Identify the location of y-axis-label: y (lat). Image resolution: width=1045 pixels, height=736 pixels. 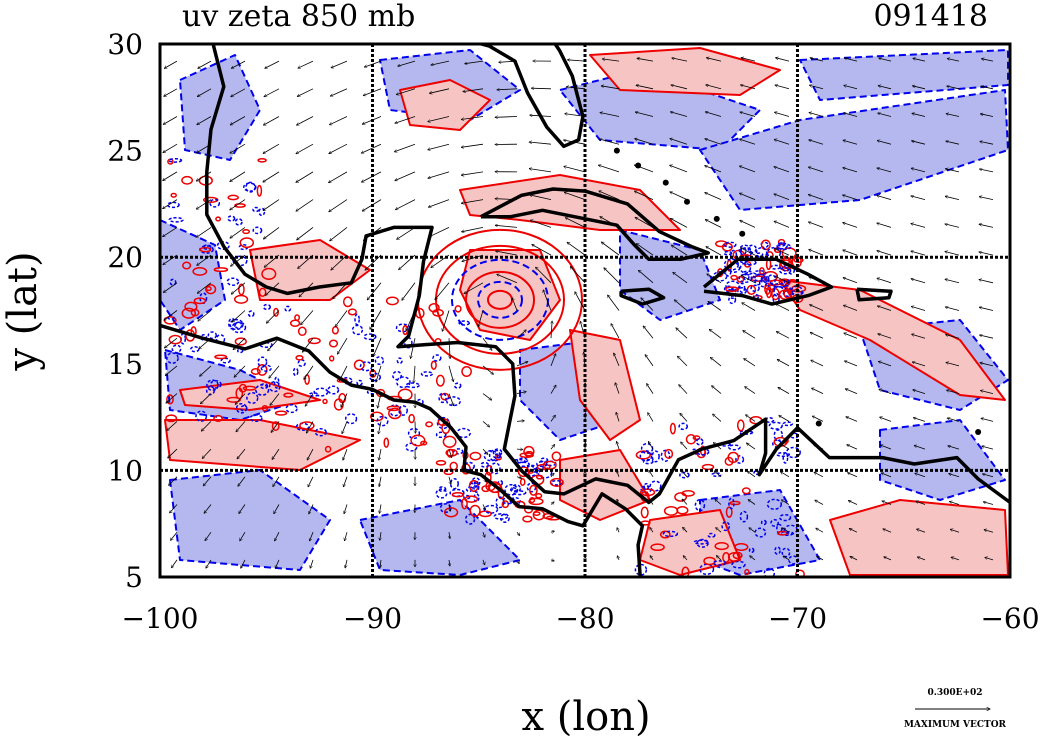
(23, 311).